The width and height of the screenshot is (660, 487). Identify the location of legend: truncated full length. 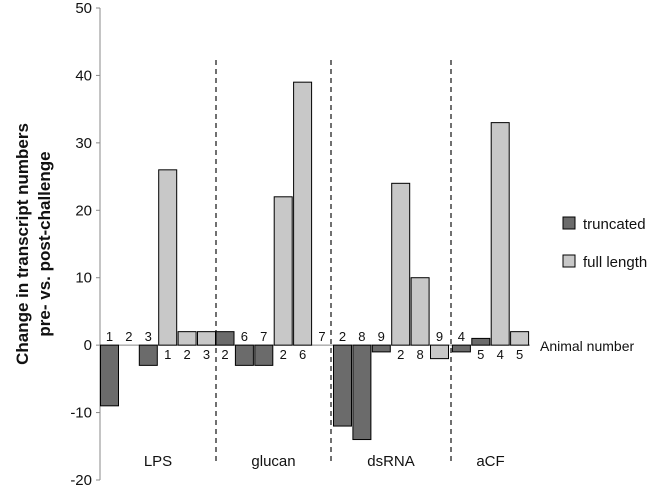
(604, 243).